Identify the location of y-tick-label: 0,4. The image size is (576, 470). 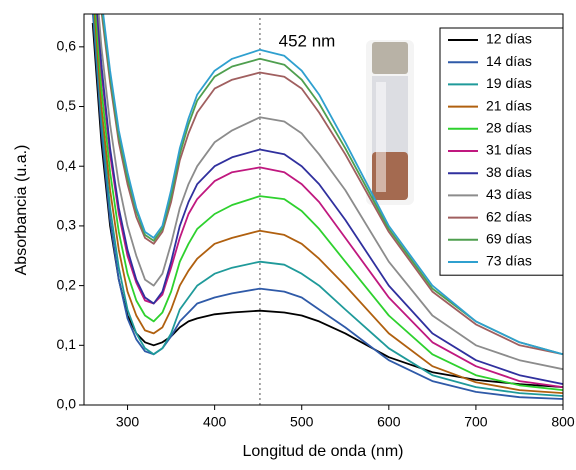
(67, 165).